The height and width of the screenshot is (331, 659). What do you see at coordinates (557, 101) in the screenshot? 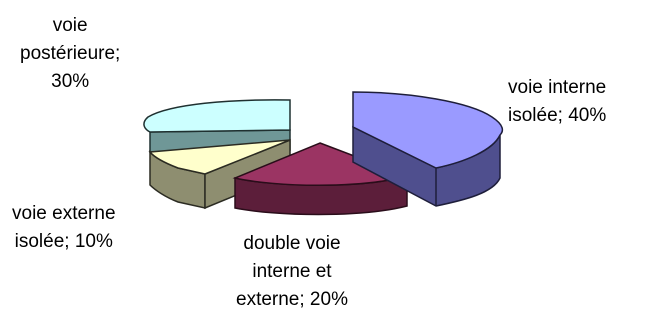
I see `label-voie-interne-isolee: voie interne isolée; 40%` at bounding box center [557, 101].